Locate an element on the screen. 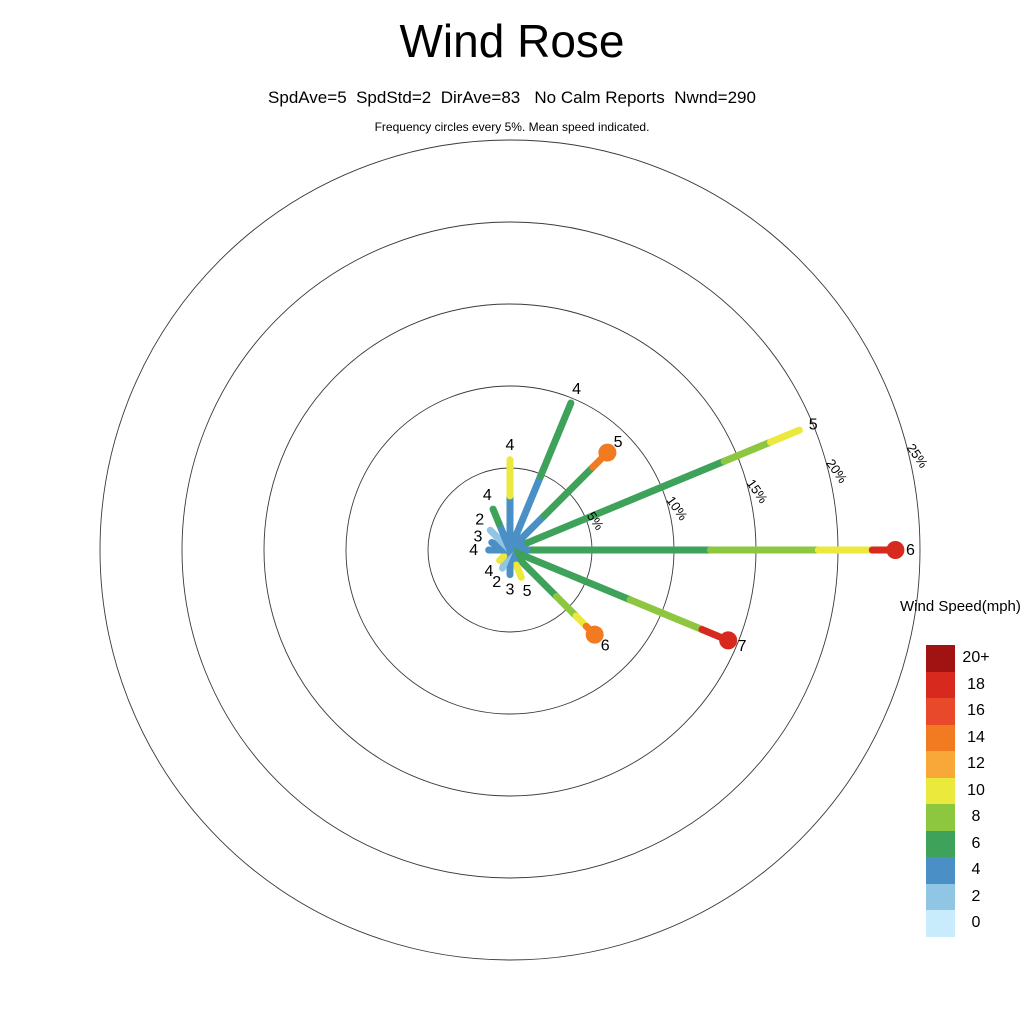 This screenshot has height=1024, width=1024. legend-bin-label: 2 is located at coordinates (976, 896).